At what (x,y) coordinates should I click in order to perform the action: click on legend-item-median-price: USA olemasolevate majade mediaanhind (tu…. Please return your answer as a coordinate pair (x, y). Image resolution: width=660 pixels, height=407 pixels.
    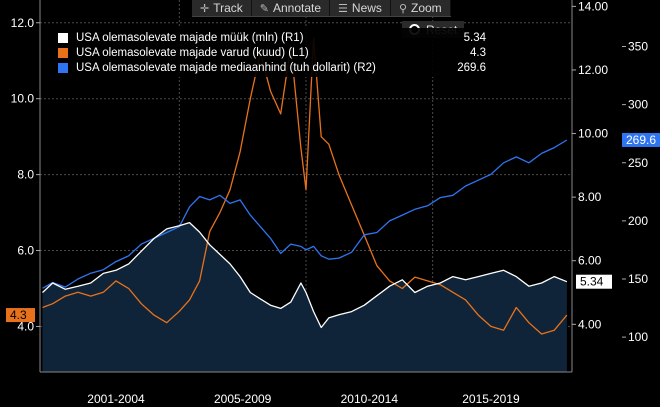
    Looking at the image, I should click on (272, 67).